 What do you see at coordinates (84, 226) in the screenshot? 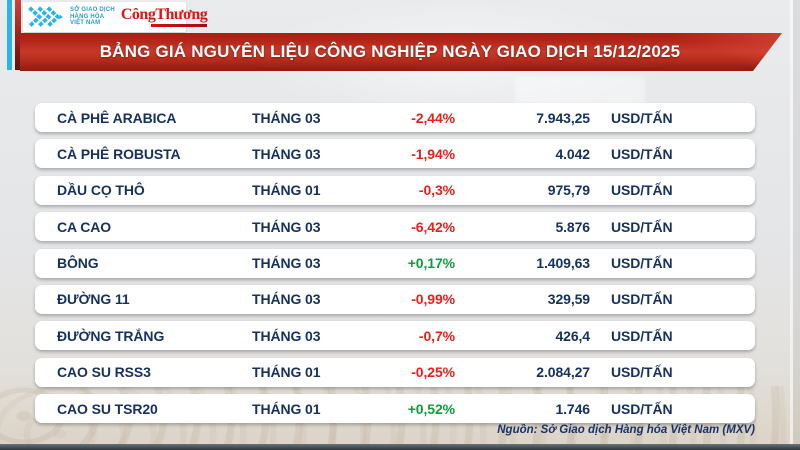
I see `commodity-name: CA CAO` at bounding box center [84, 226].